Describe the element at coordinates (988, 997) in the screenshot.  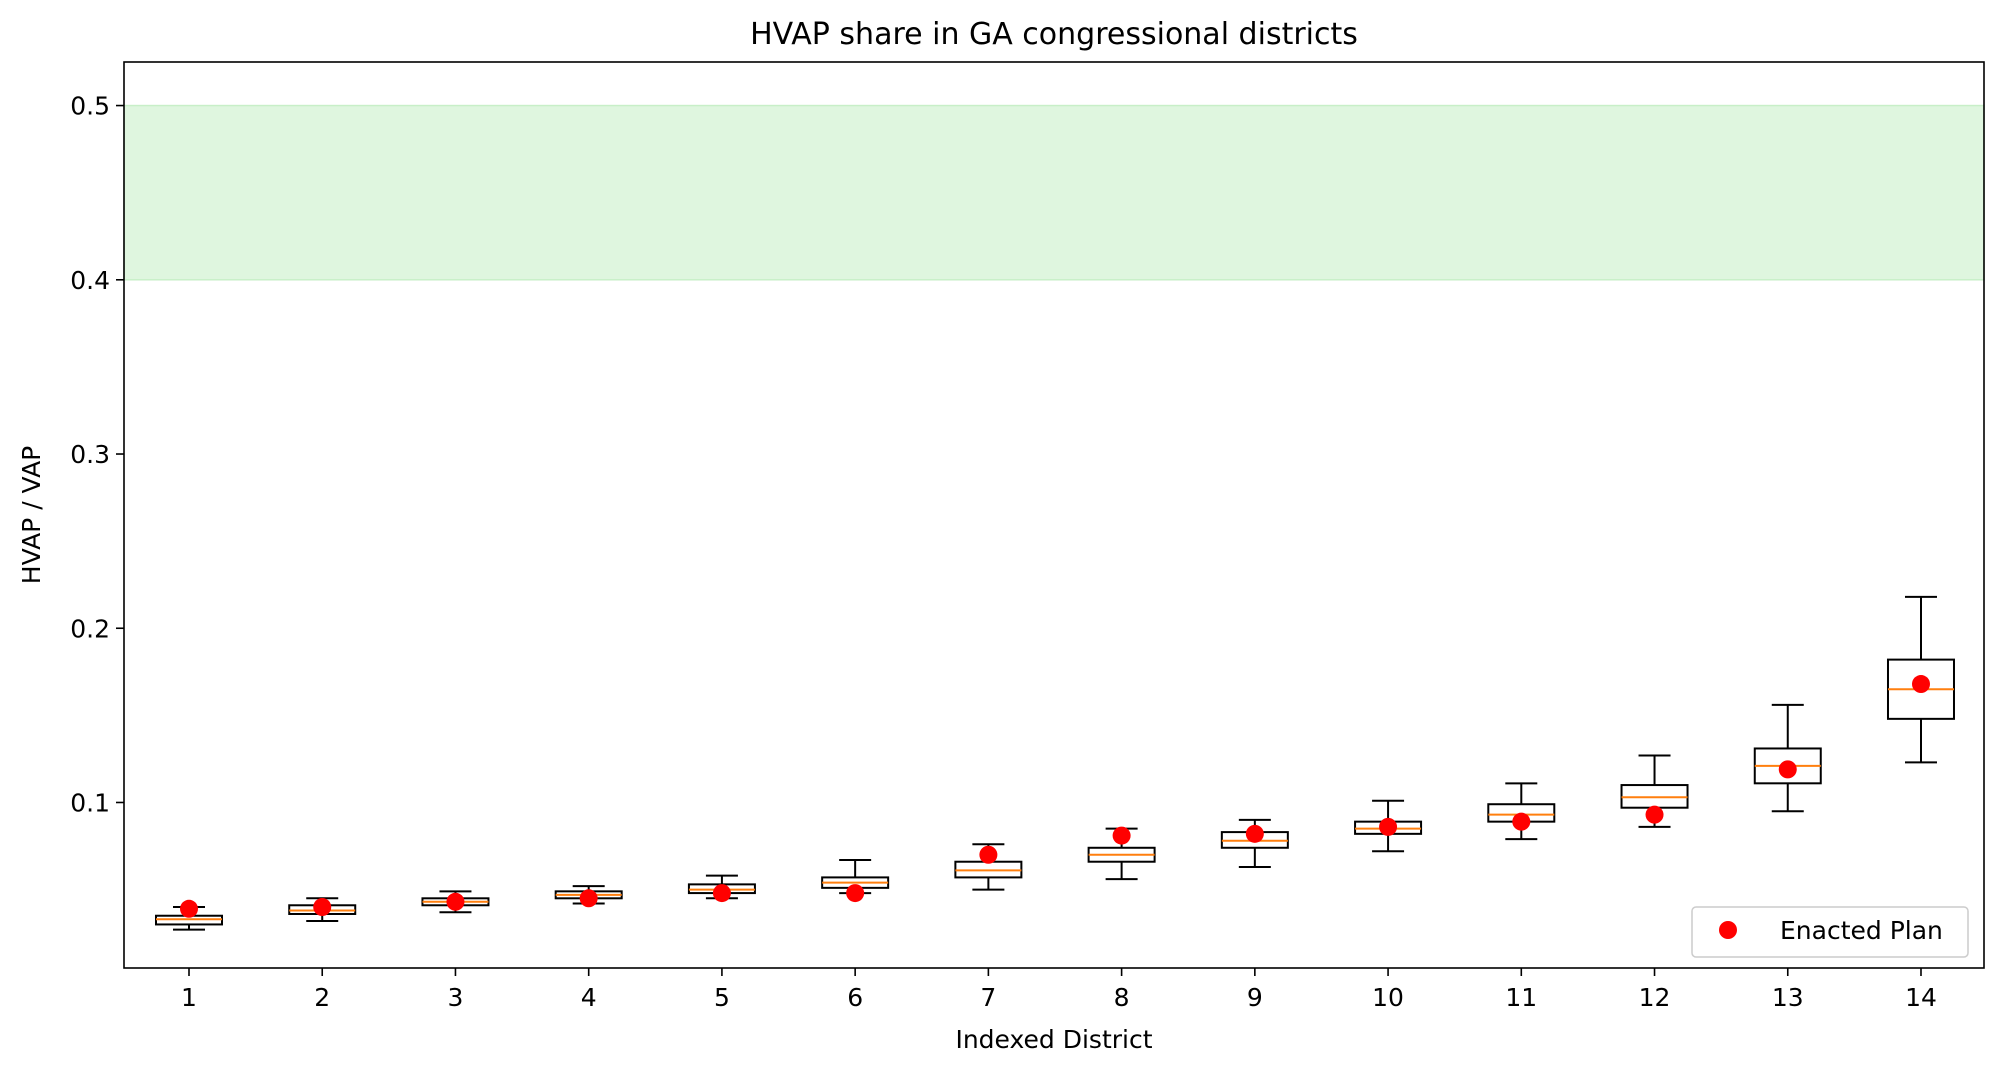
I see `x-tick-label: 7` at that location.